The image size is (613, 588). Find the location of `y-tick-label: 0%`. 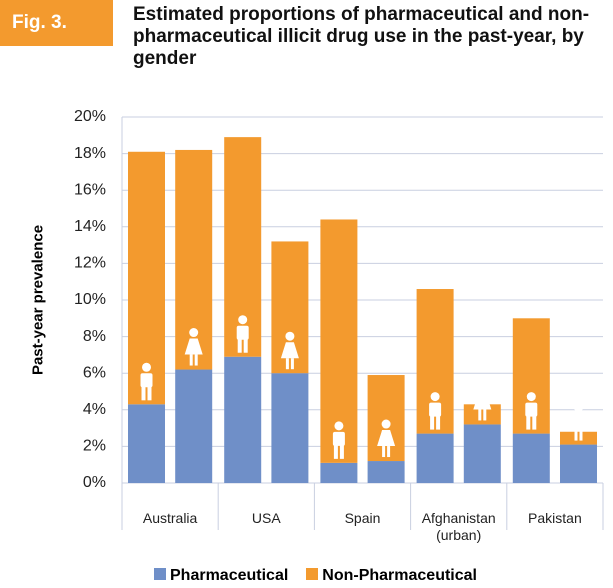

y-tick-label: 0% is located at coordinates (94, 482).